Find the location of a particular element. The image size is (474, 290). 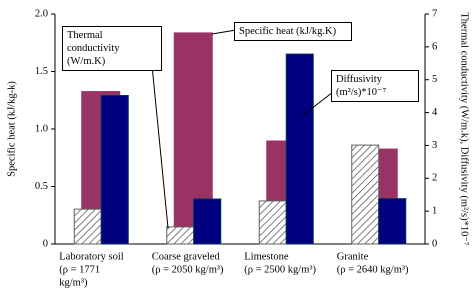

x-tick-label: Coarse graveled is located at coordinates (186, 256).